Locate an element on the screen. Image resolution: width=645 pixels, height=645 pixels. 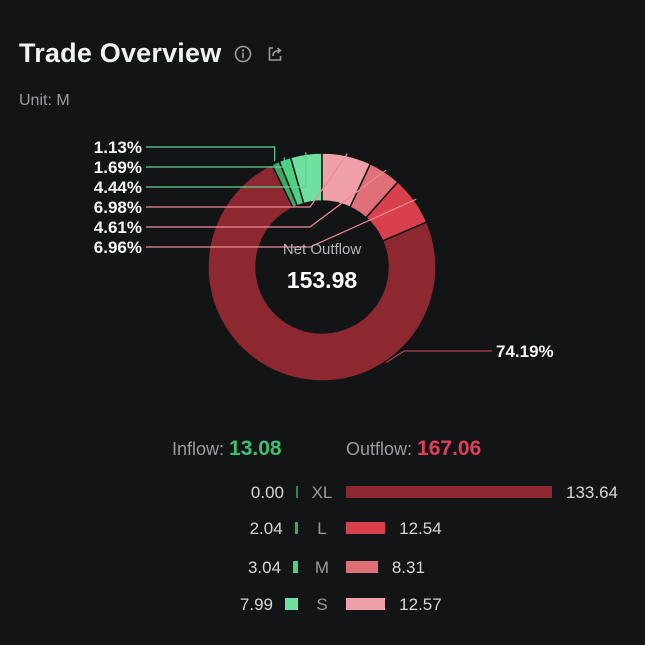
donut-slice-outflow-xl is located at coordinates (322, 272).